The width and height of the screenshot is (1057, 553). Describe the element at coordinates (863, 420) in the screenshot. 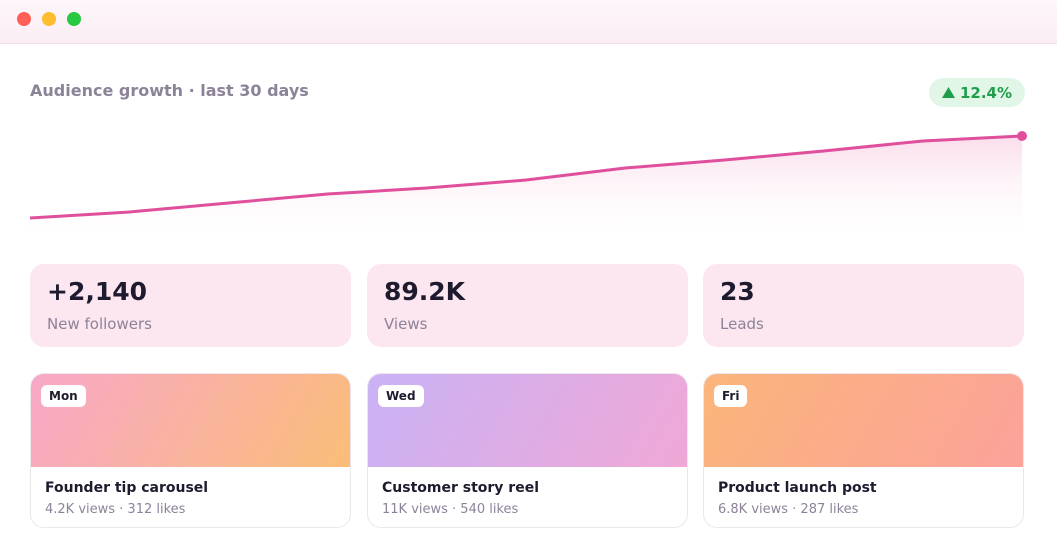

I see `post-image` at that location.